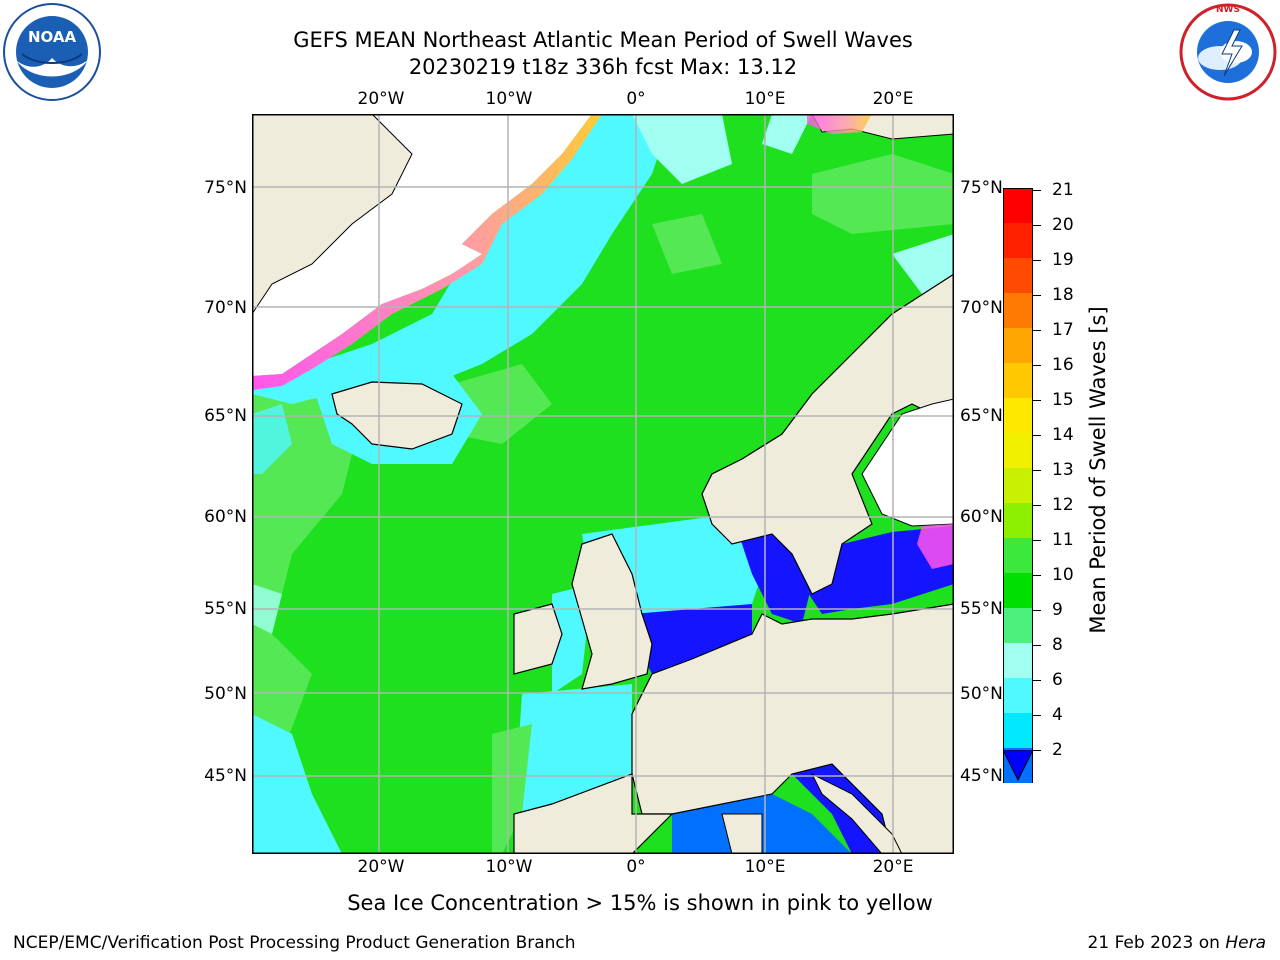 The image size is (1280, 960). I want to click on colorbar-tick-label: 10, so click(1063, 575).